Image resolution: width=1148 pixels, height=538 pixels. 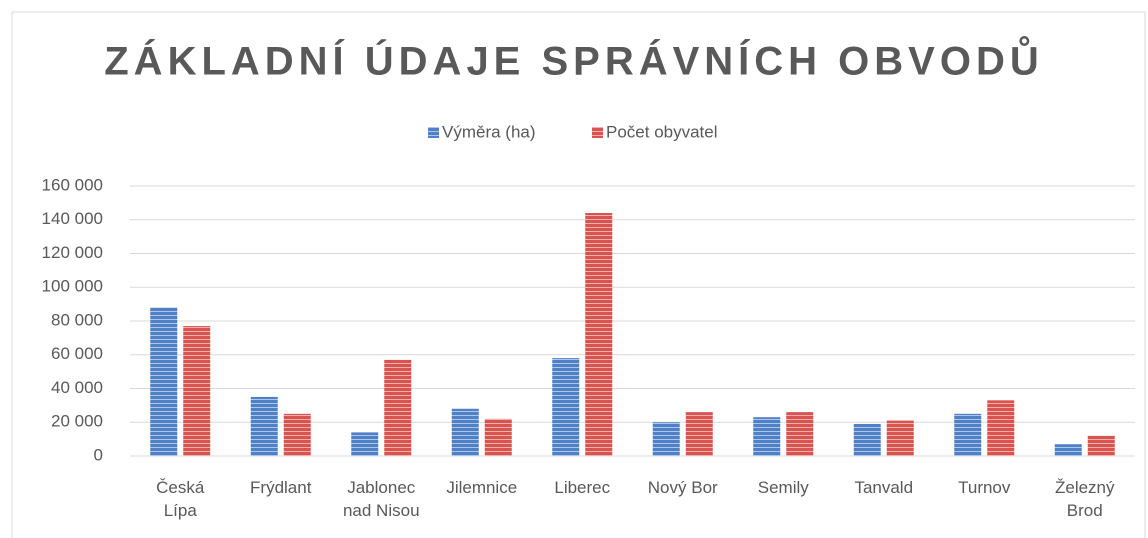 I want to click on y-tick-label: 120 000, so click(x=72, y=252).